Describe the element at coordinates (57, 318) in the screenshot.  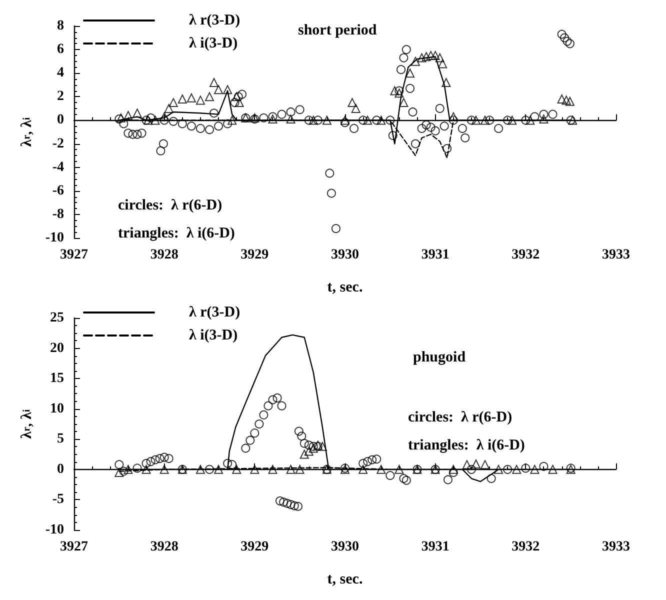
I see `y-tick-label: 25` at that location.